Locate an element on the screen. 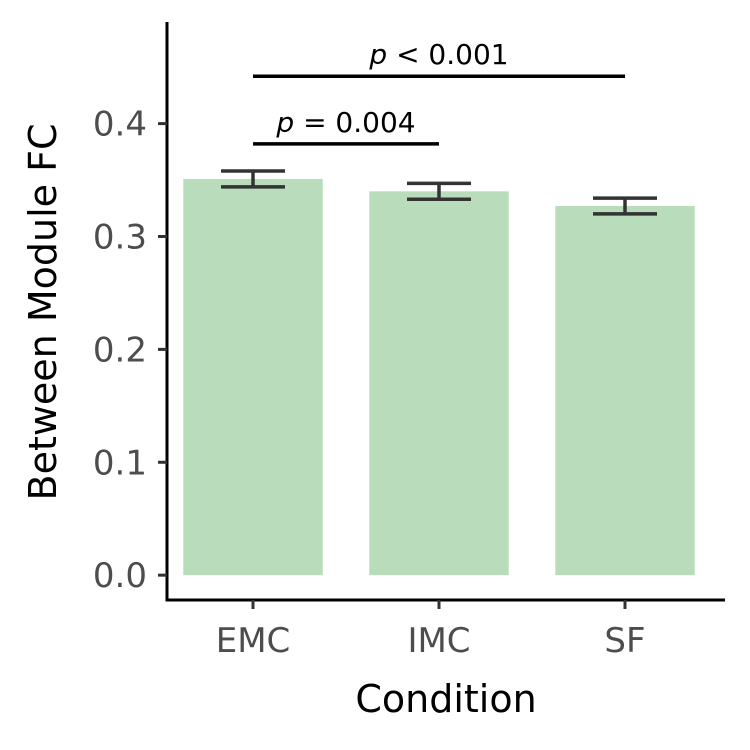  significance-label-1: p = 0.004 is located at coordinates (345, 122).